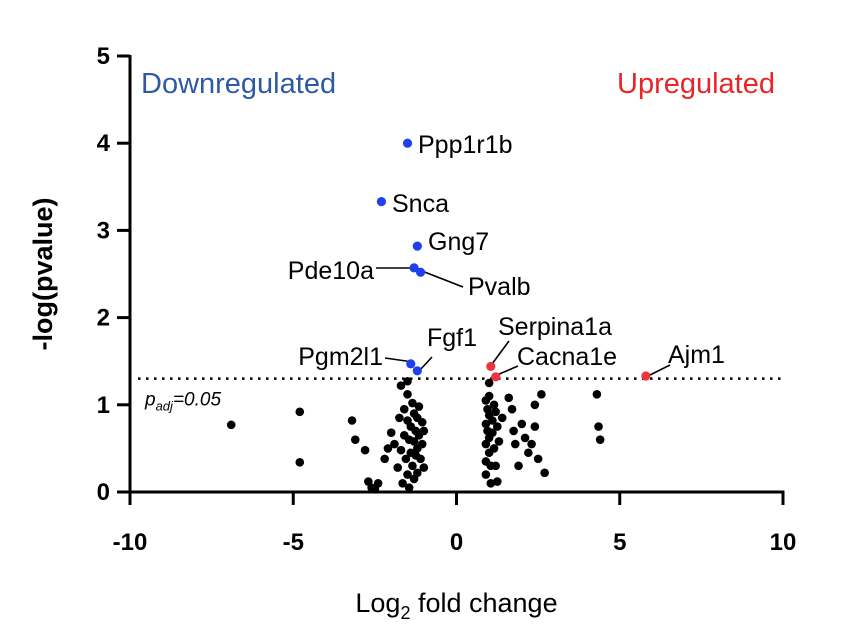  What do you see at coordinates (555, 327) in the screenshot?
I see `gene-label-serpina1a: Serpina1a` at bounding box center [555, 327].